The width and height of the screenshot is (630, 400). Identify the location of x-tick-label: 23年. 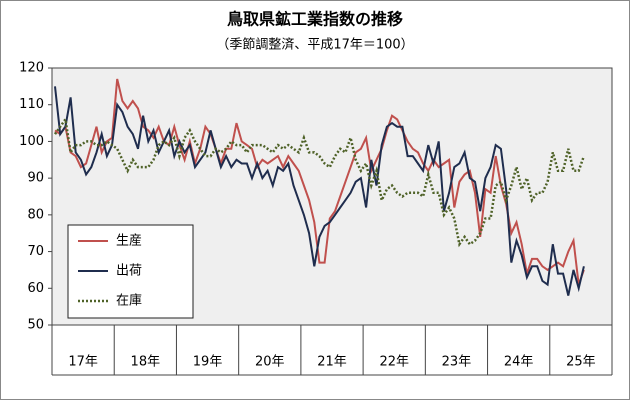
(457, 362).